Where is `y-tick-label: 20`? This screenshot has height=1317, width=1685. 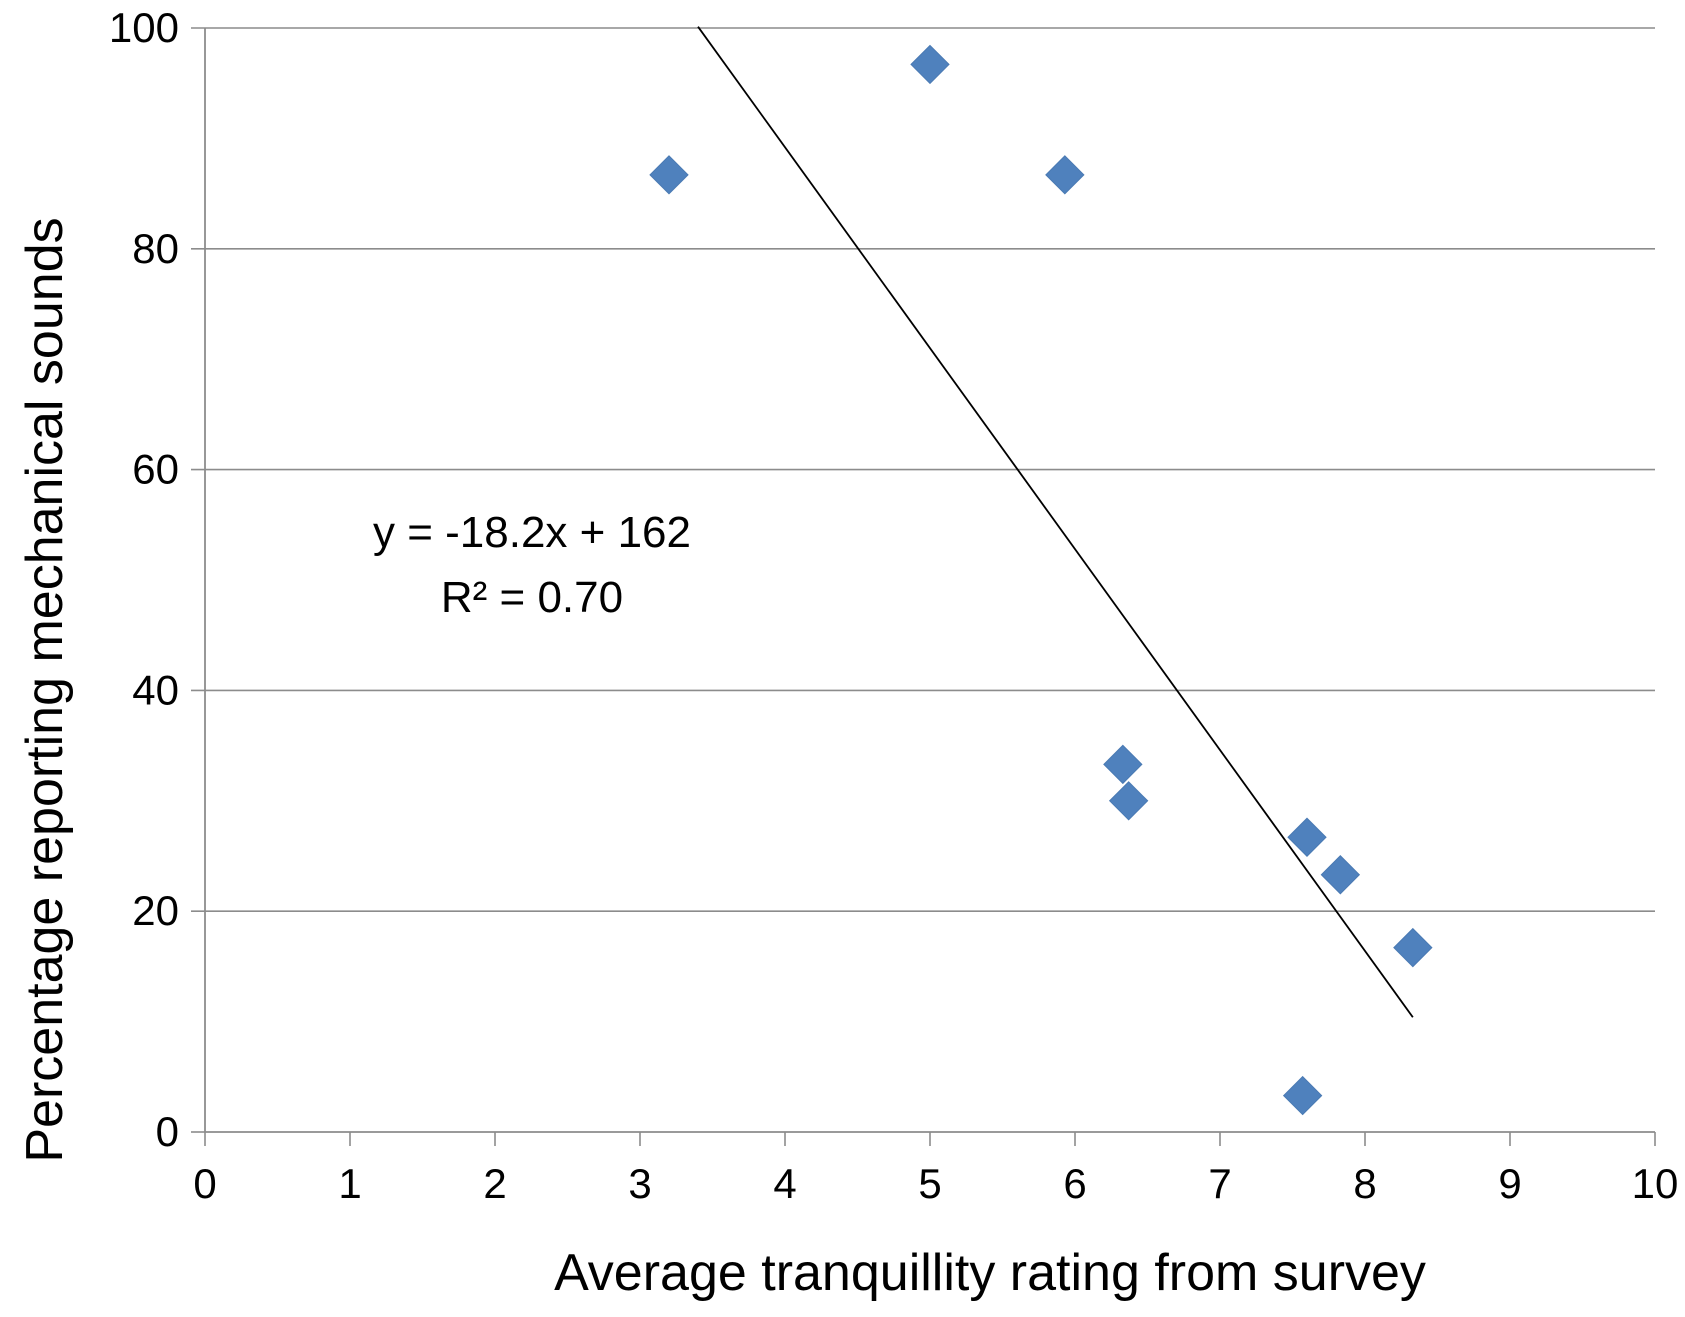 y-tick-label: 20 is located at coordinates (155, 910).